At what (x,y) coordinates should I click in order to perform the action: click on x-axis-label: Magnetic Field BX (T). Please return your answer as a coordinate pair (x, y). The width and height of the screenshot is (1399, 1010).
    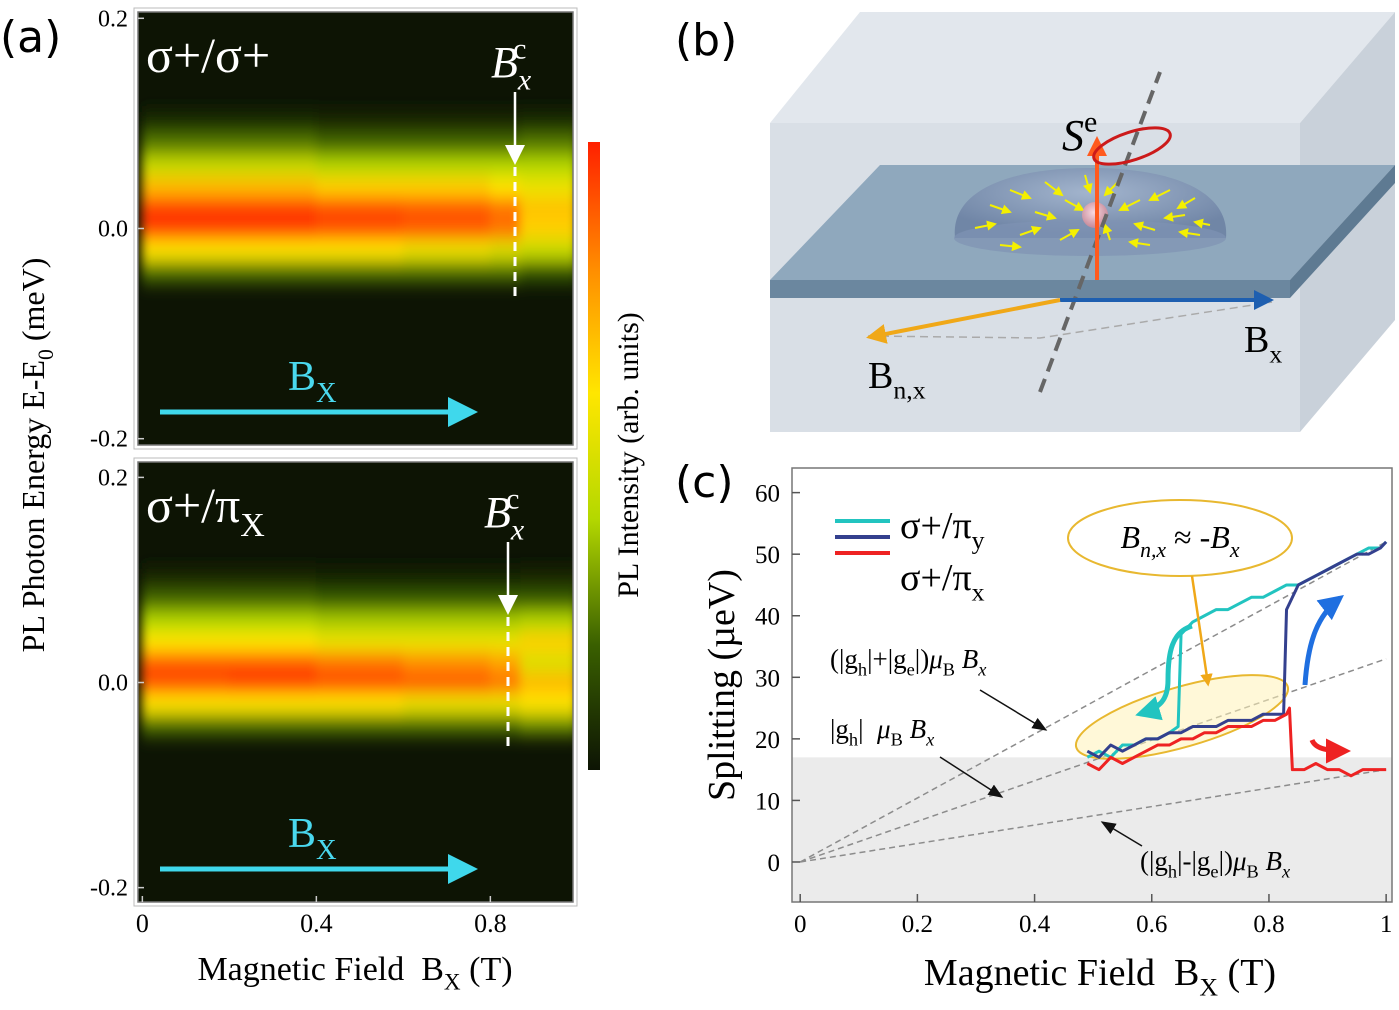
    Looking at the image, I should click on (354, 973).